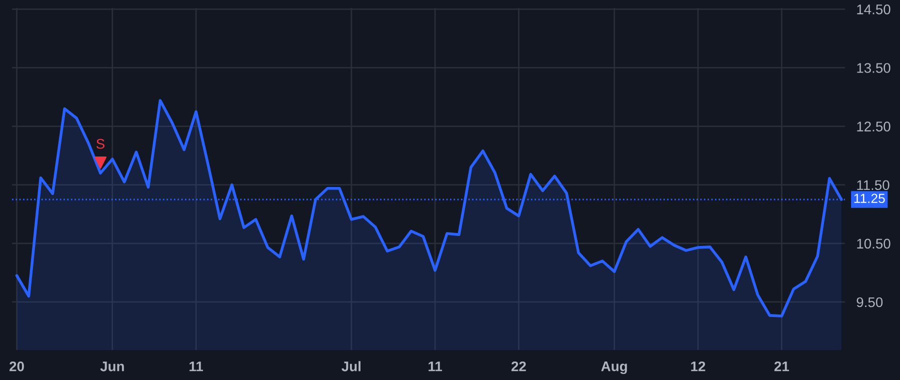 The width and height of the screenshot is (900, 380). I want to click on ref-line-label: 11.25, so click(869, 199).